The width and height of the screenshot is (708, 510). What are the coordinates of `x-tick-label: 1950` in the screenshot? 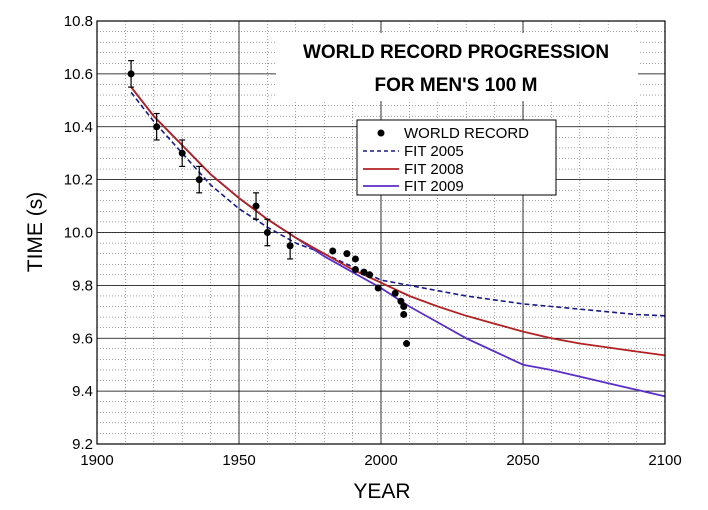 It's located at (238, 460).